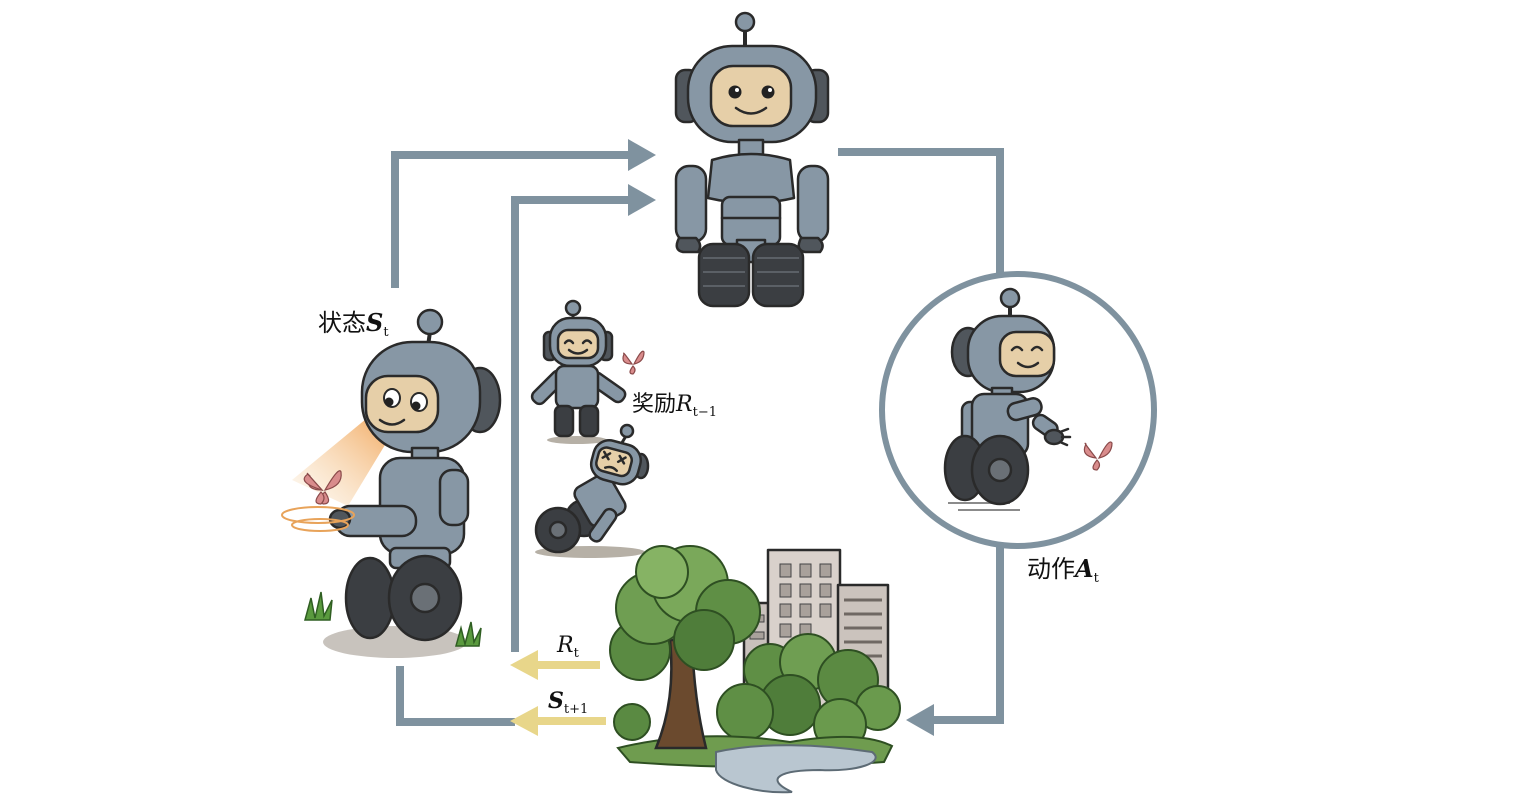 This screenshot has width=1518, height=801. What do you see at coordinates (556, 701) in the screenshot?
I see `next-state-symbol: S` at bounding box center [556, 701].